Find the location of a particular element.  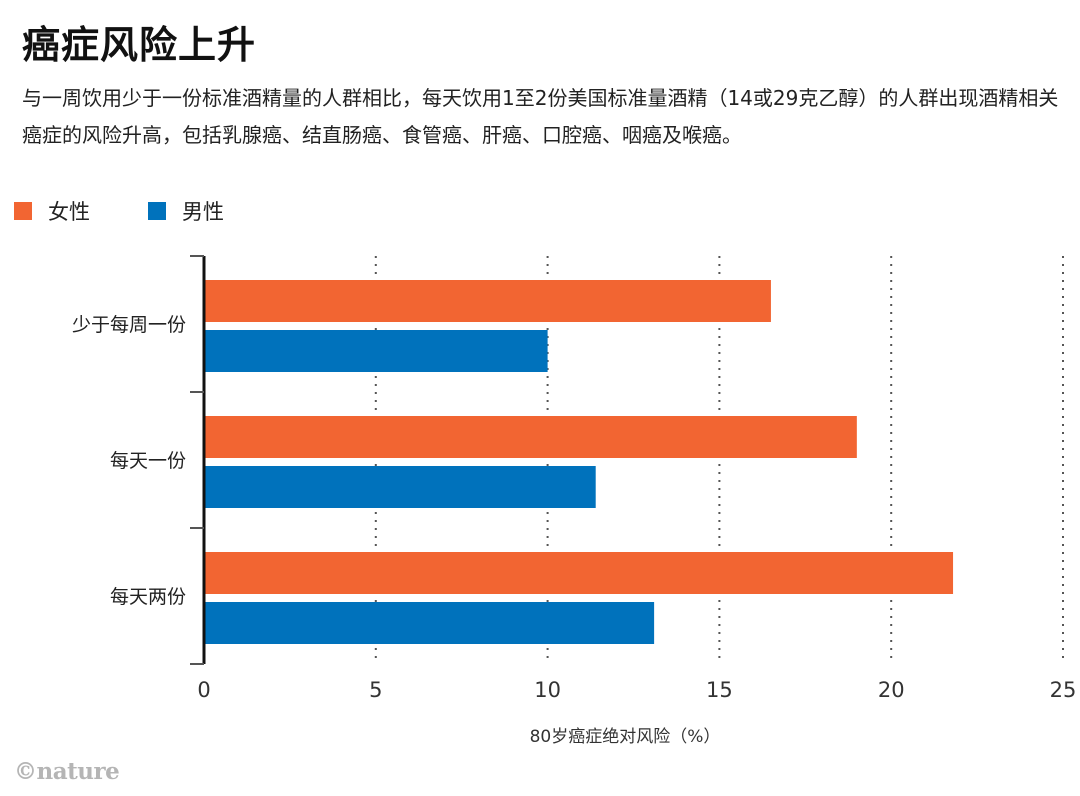

category-label: 每天两份 is located at coordinates (148, 597).